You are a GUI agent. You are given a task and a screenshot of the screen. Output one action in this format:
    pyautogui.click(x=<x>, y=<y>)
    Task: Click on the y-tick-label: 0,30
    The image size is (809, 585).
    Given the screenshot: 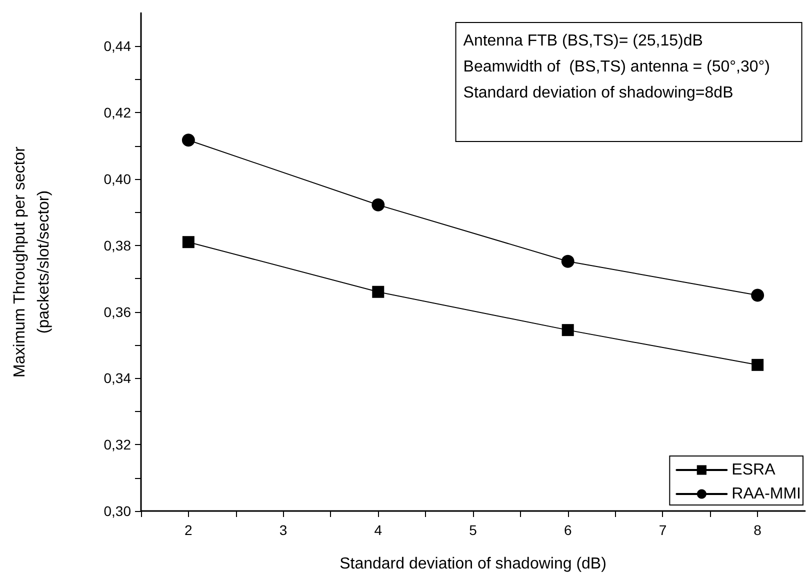 What is the action you would take?
    pyautogui.click(x=118, y=511)
    